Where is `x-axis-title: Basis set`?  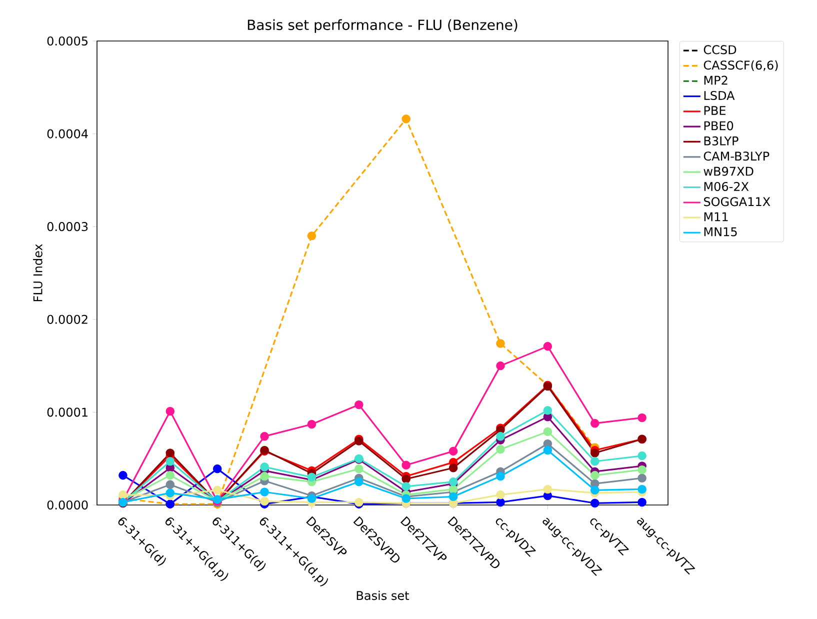 x-axis-title: Basis set is located at coordinates (382, 595).